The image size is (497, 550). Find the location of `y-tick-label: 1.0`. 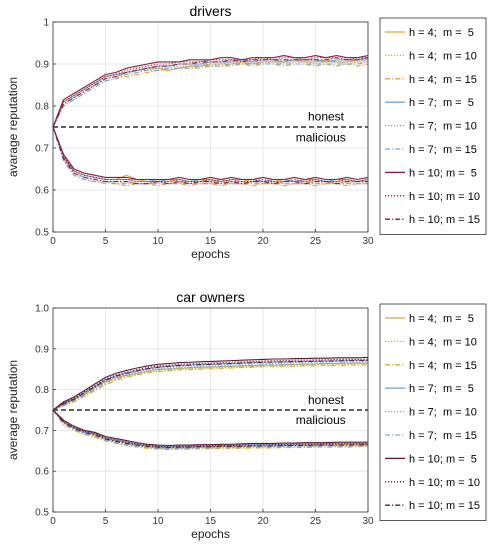

y-tick-label: 1.0 is located at coordinates (42, 309).